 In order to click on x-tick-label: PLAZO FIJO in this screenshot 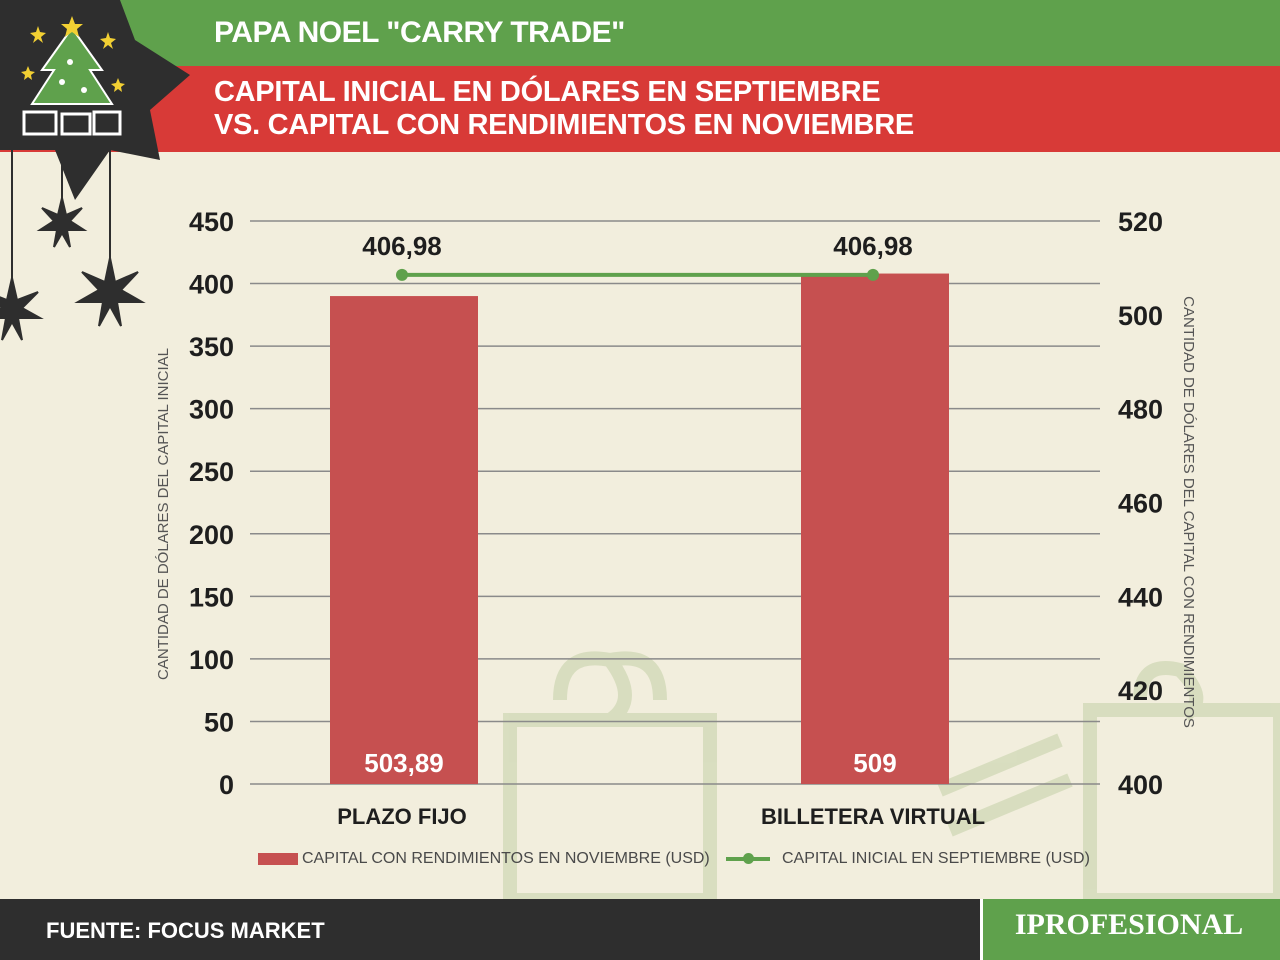, I will do `click(402, 816)`.